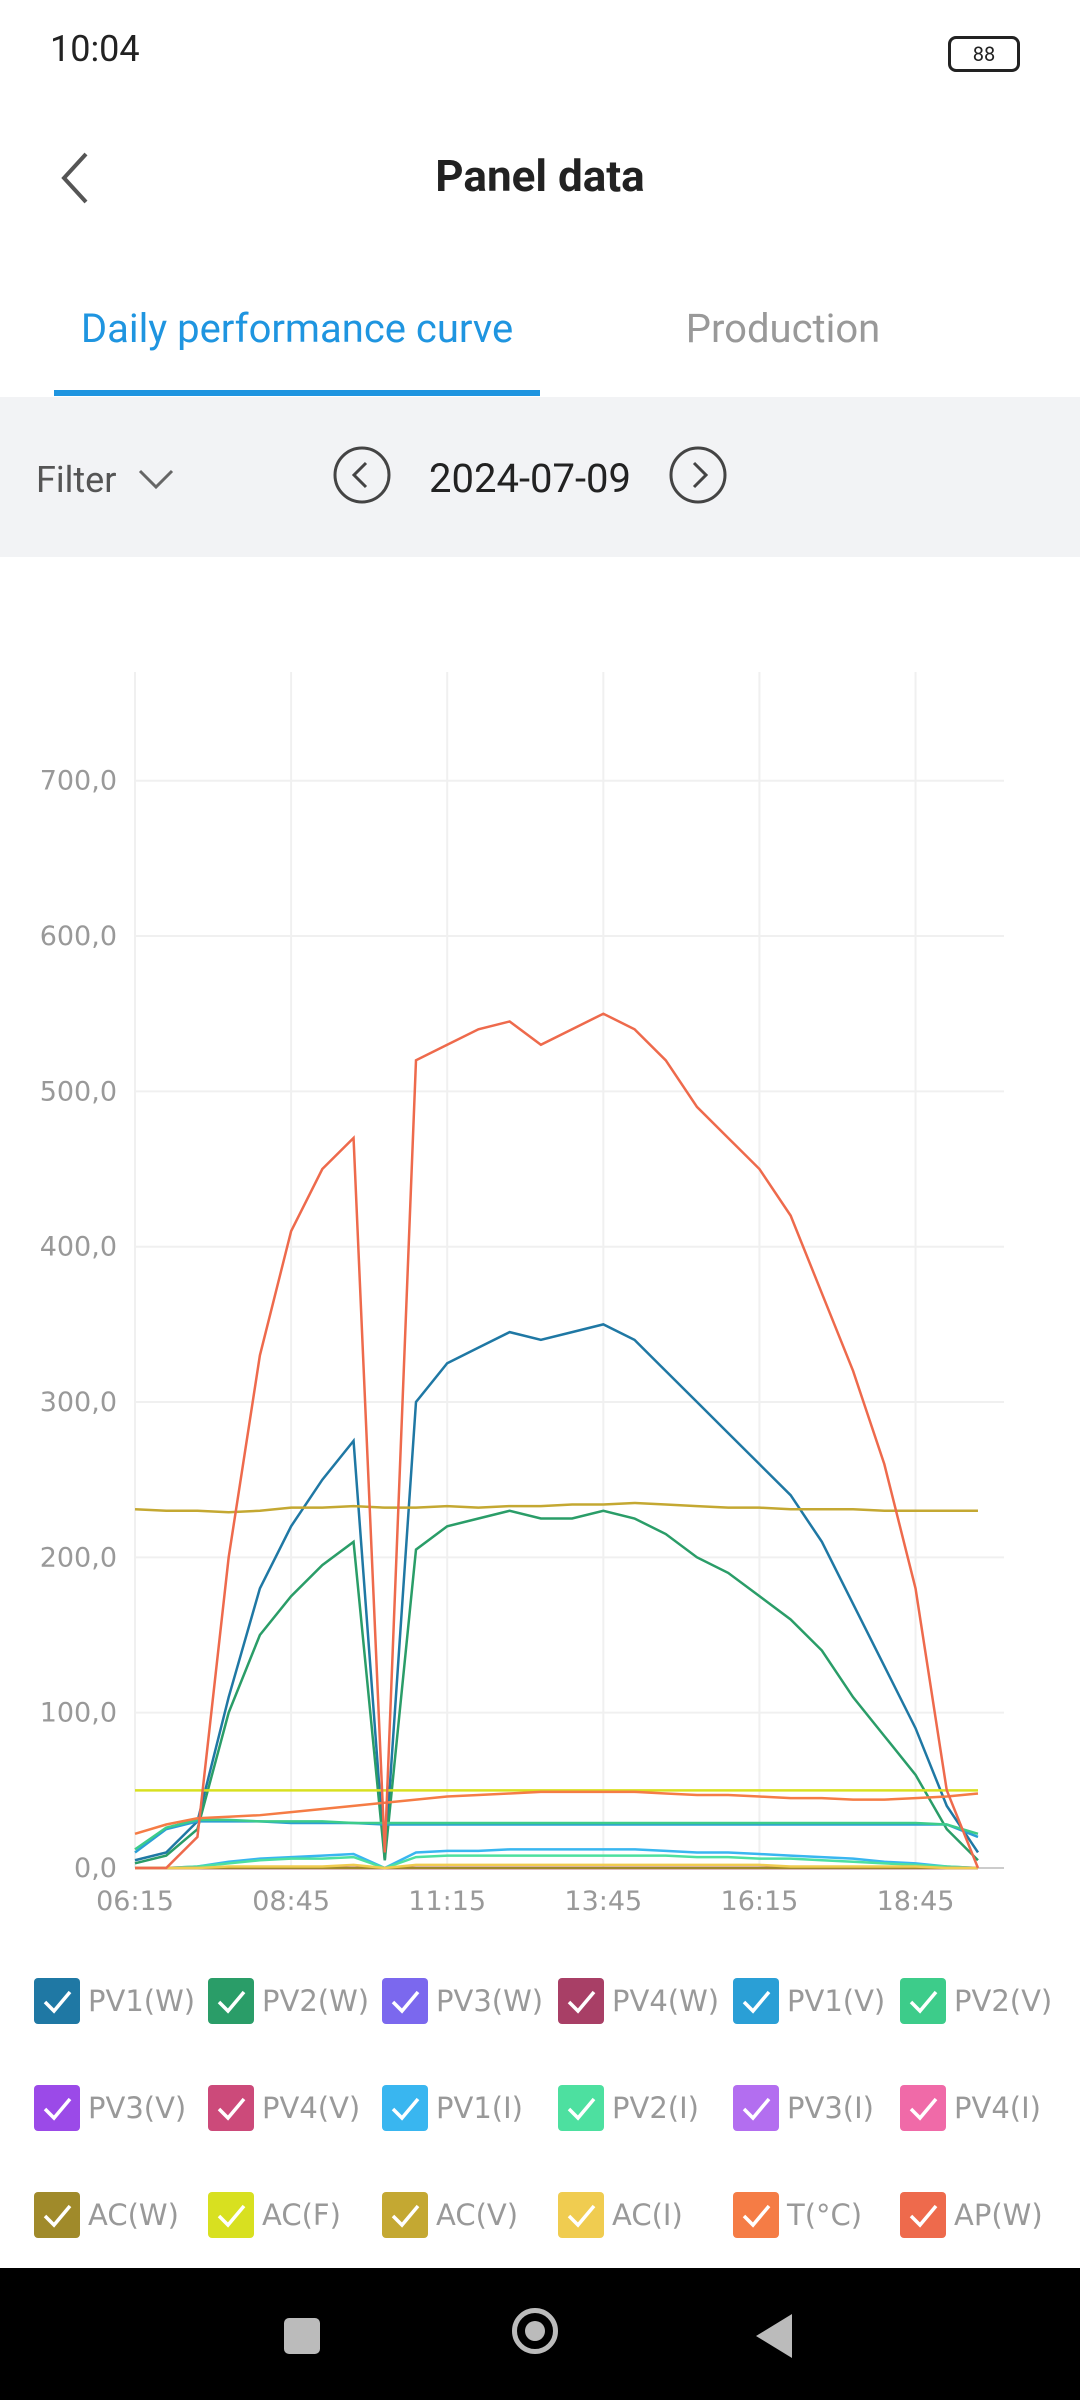  I want to click on legend-item: PV2(I), so click(628, 2108).